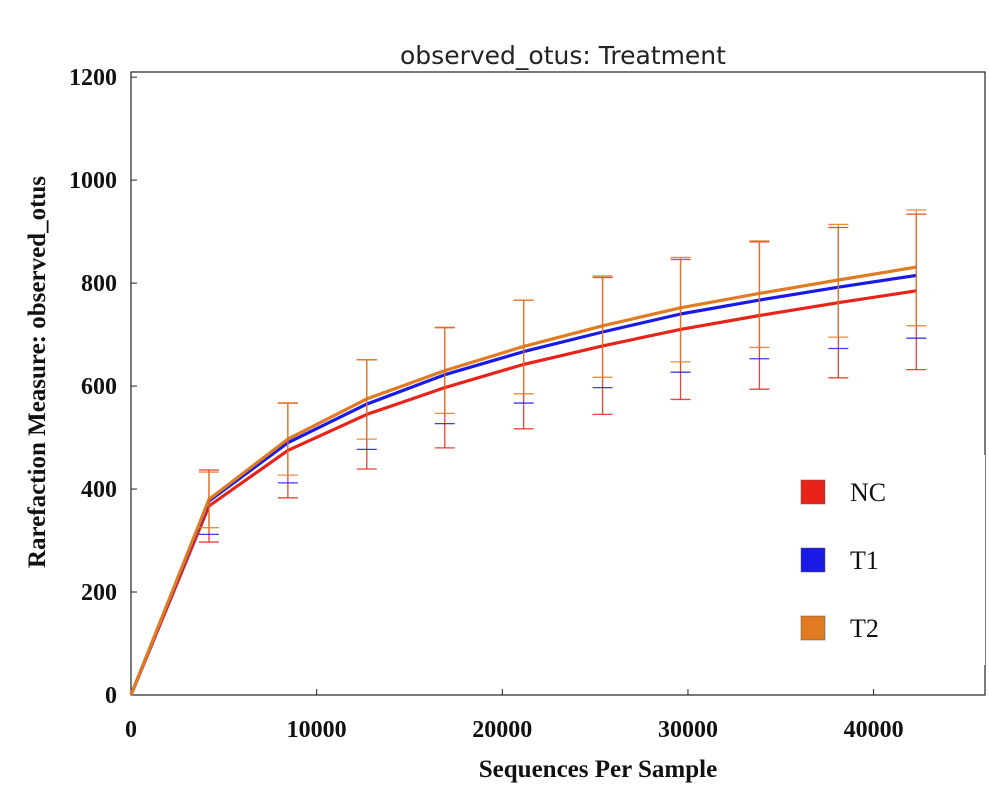 The height and width of the screenshot is (790, 989). Describe the element at coordinates (688, 730) in the screenshot. I see `x-tick-label: 30000` at that location.